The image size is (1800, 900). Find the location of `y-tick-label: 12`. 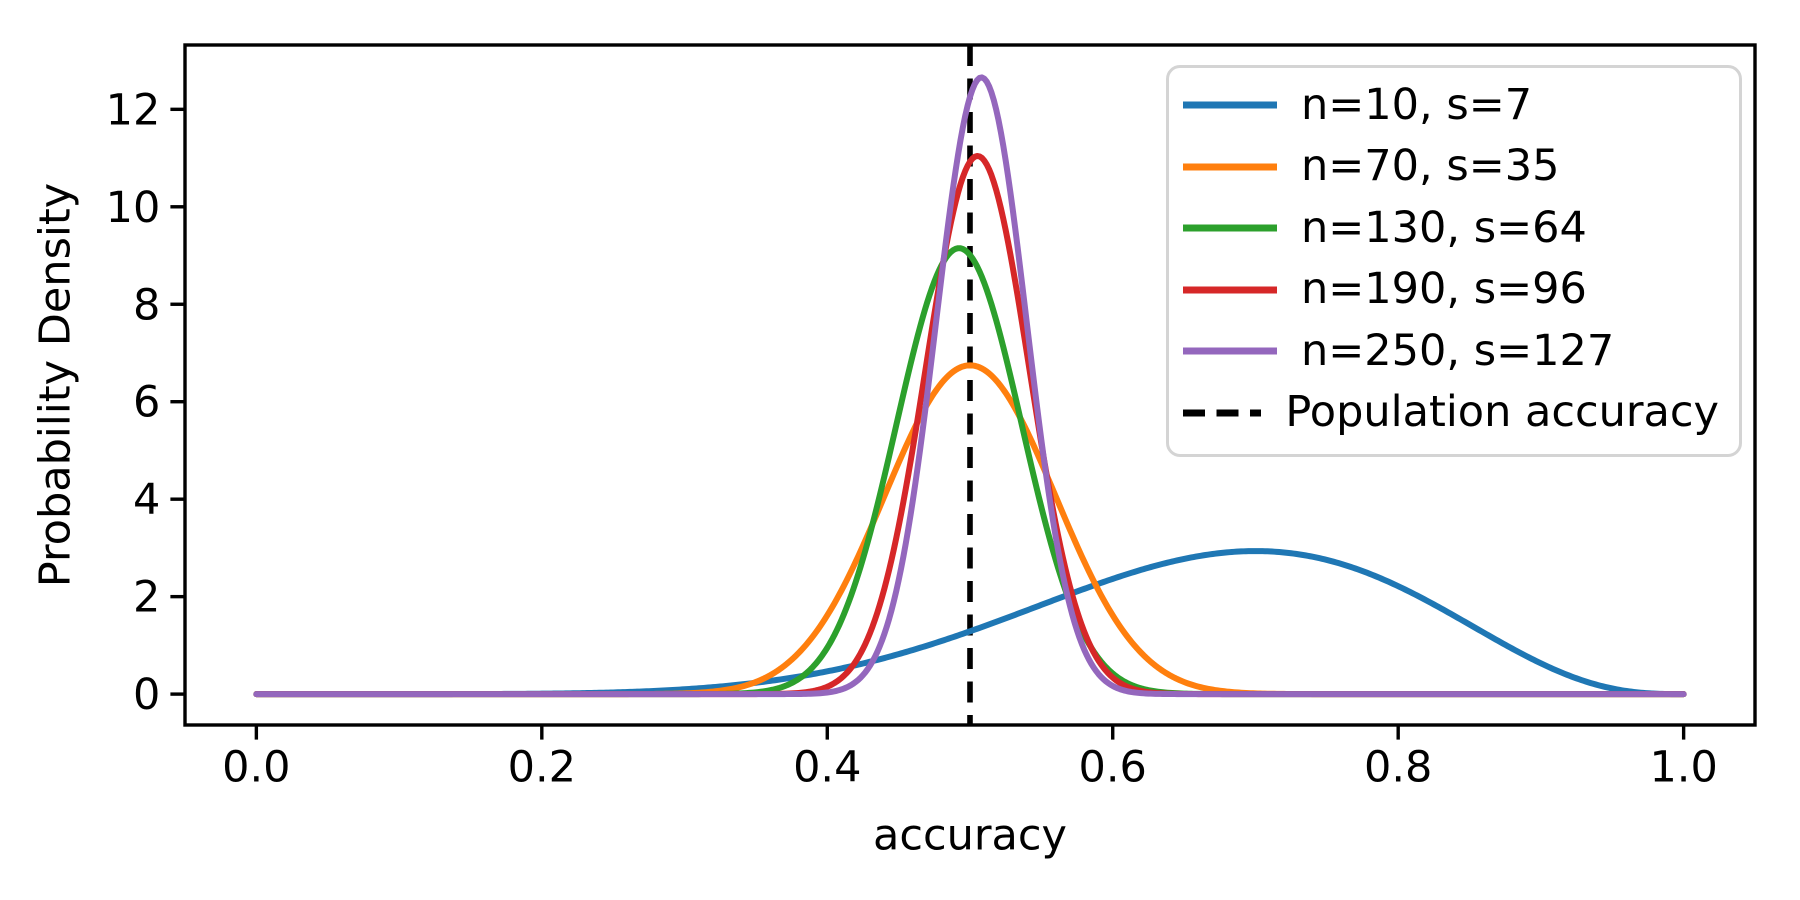

y-tick-label: 12 is located at coordinates (133, 110).